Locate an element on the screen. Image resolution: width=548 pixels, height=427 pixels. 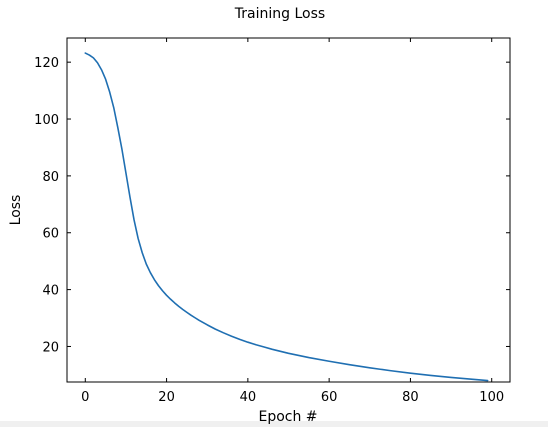
y-tick-label: 80 is located at coordinates (50, 177).